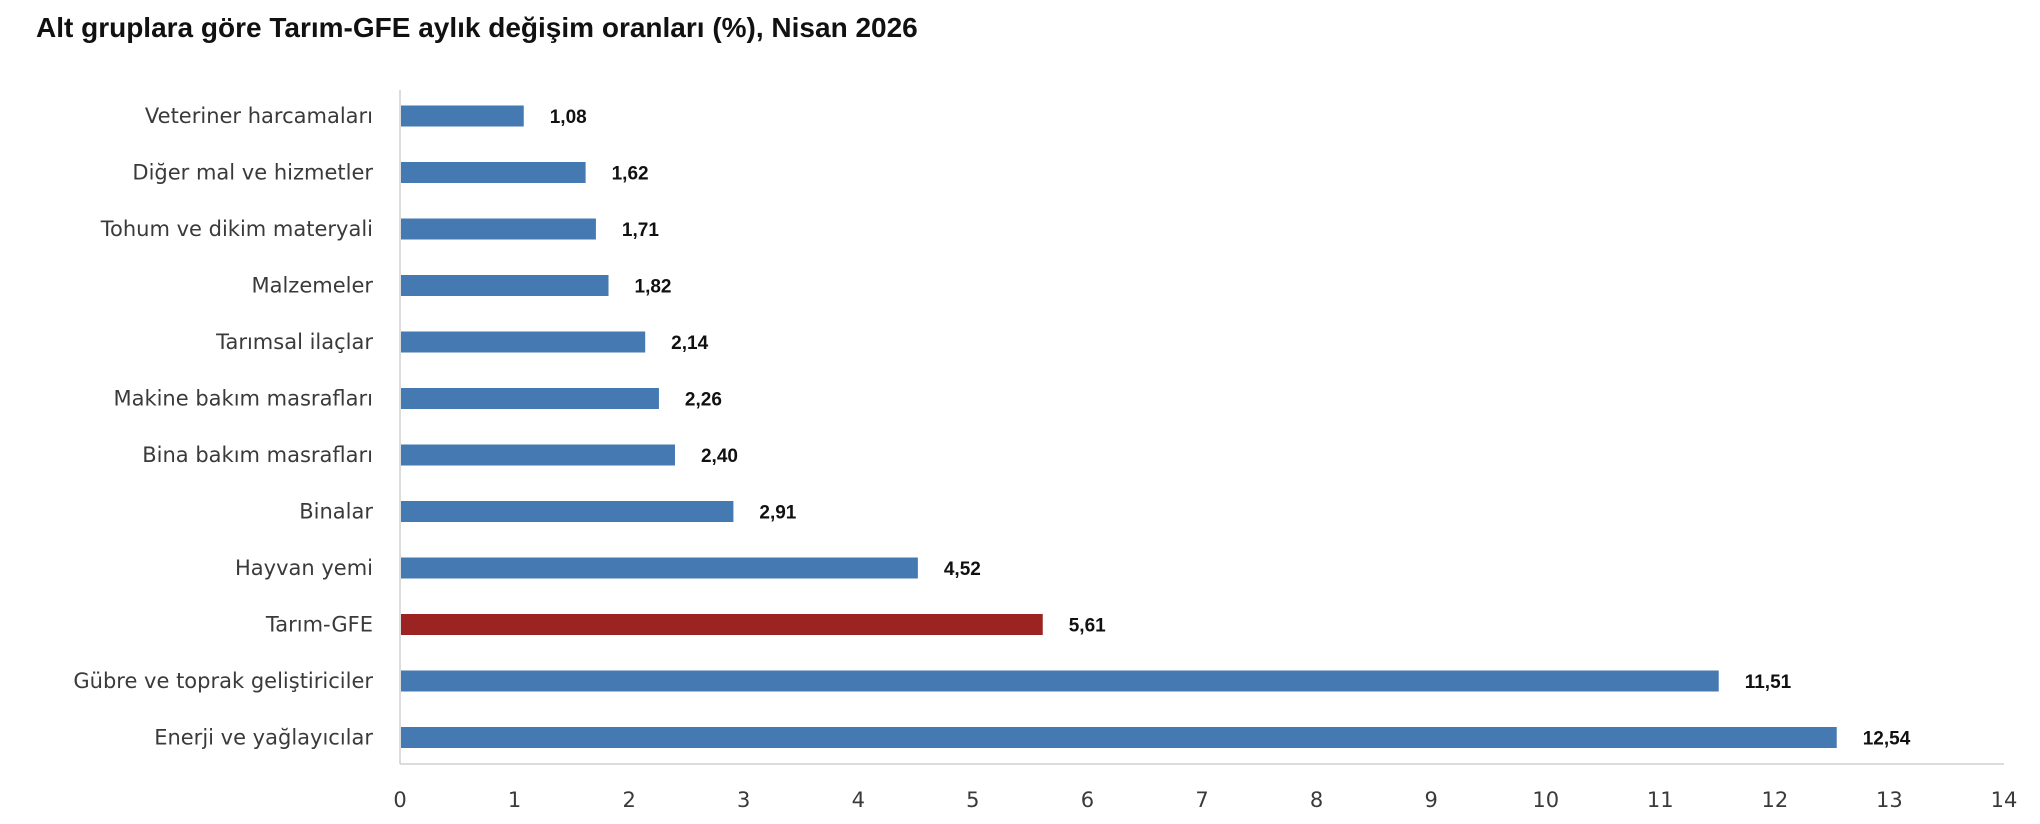 This screenshot has width=2040, height=824. What do you see at coordinates (399, 800) in the screenshot?
I see `x-tick-label: 0` at bounding box center [399, 800].